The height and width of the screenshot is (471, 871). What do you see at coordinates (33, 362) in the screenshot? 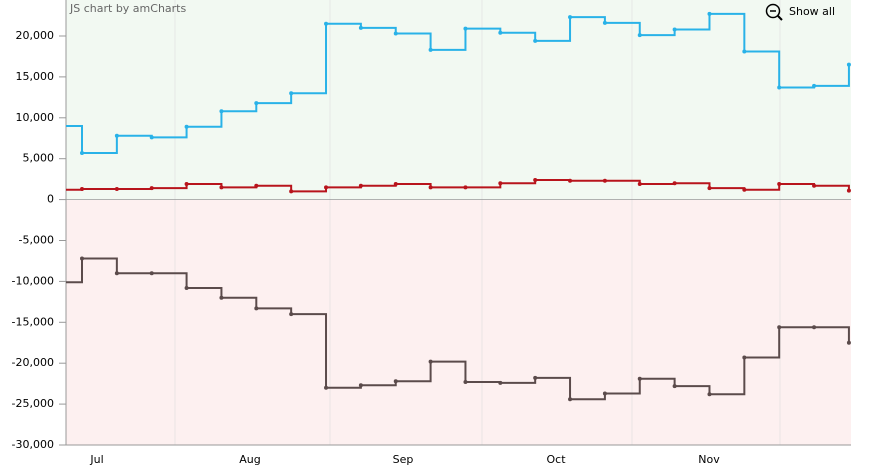
I see `y-tick-label: -20,000` at bounding box center [33, 362].